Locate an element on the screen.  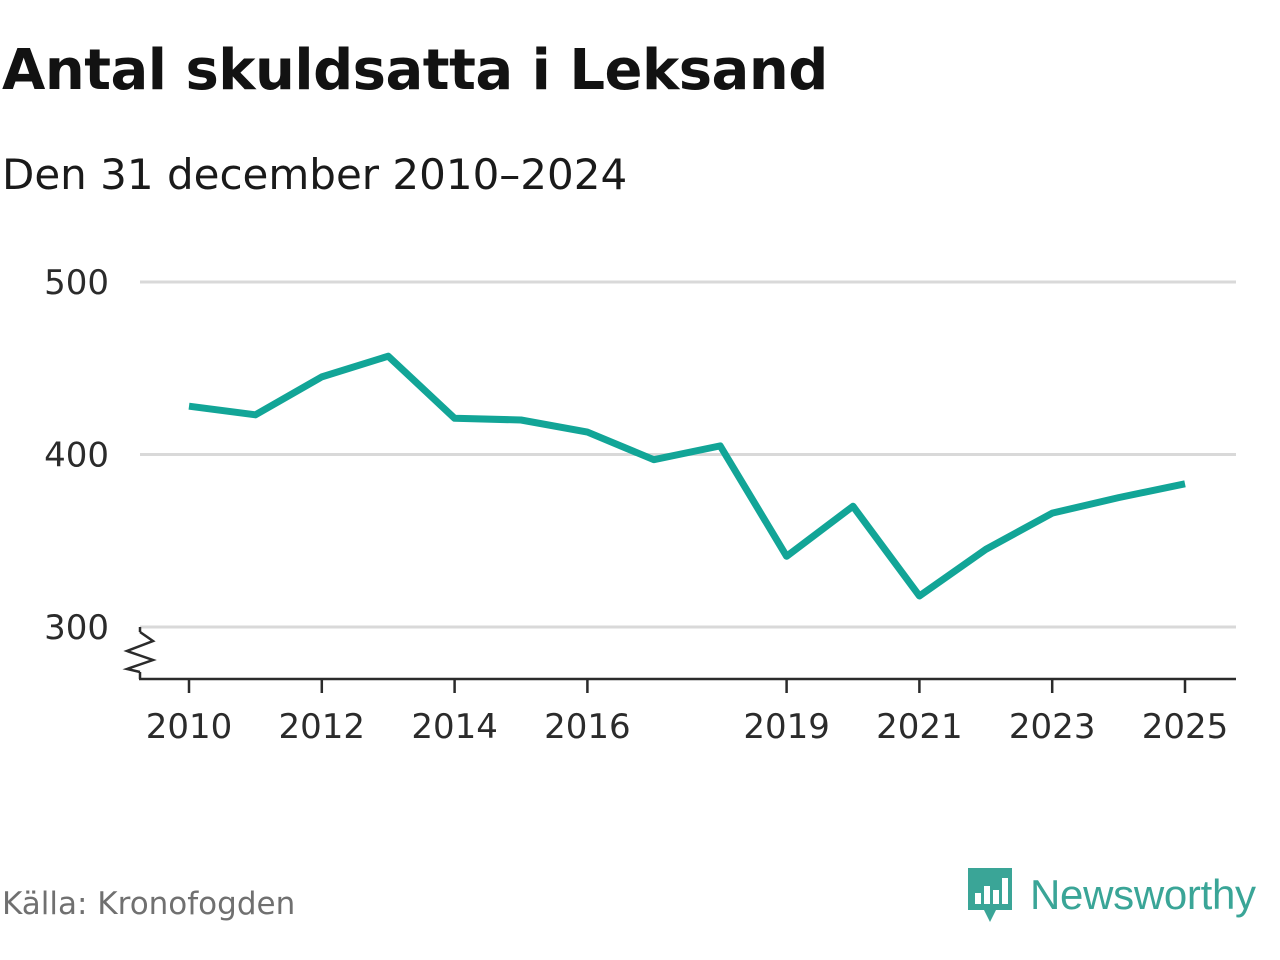
brand-name: Newsworthy is located at coordinates (1143, 894).